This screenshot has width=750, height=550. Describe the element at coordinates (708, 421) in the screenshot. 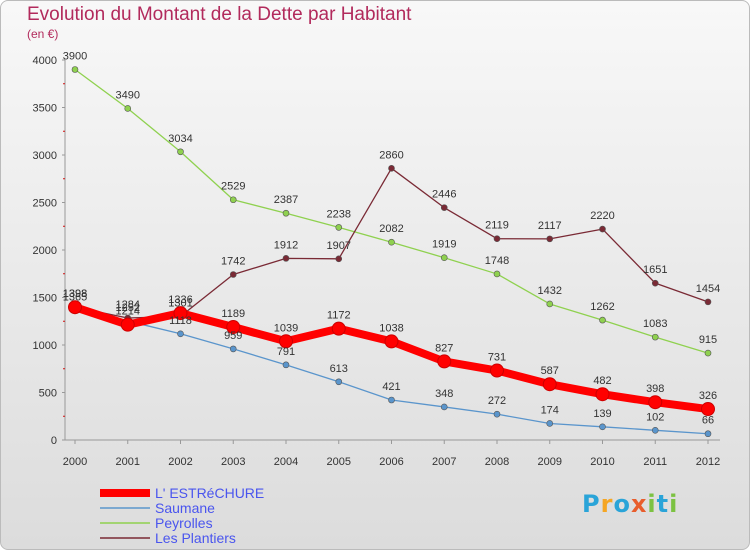

I see `series-2-value-label: 66` at that location.